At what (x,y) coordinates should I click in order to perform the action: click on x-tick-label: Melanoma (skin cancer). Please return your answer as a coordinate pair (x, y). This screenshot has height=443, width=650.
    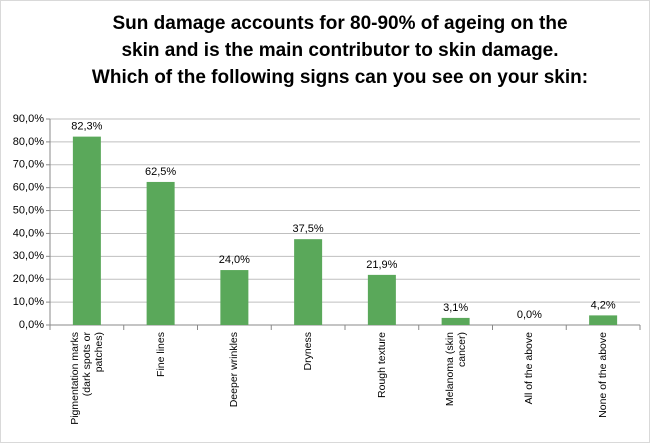
    Looking at the image, I should click on (455, 369).